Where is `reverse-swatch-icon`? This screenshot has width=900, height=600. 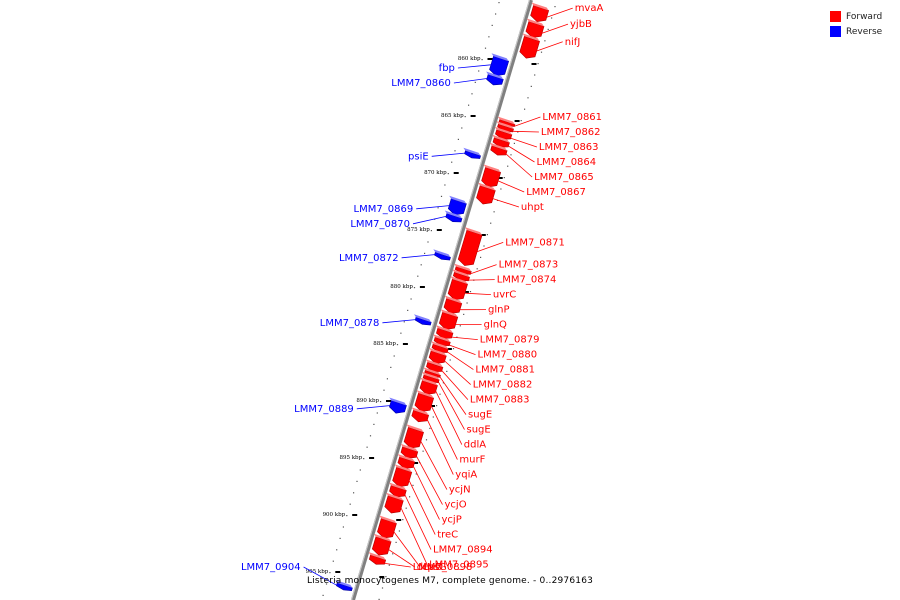
reverse-swatch-icon is located at coordinates (835, 31).